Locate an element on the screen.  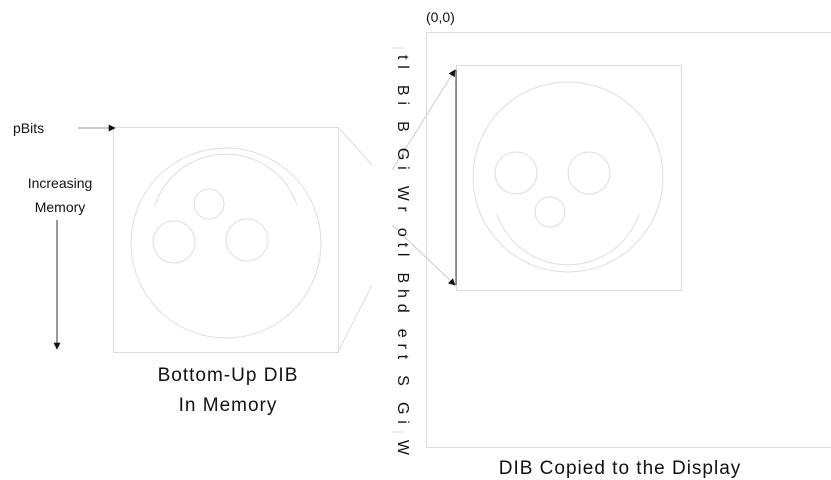
source-caption: Bottom-Up DIB is located at coordinates (228, 375).